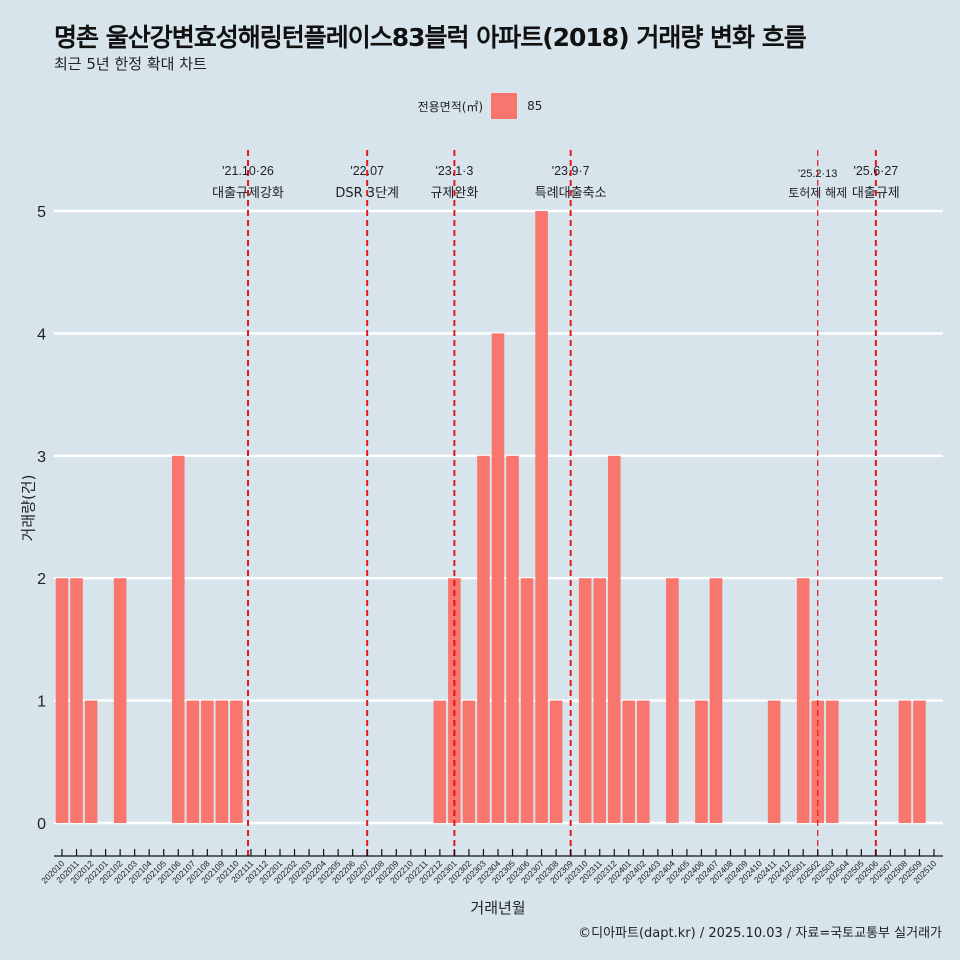 The image size is (960, 960). I want to click on x-axis-label: 거래년월, so click(498, 908).